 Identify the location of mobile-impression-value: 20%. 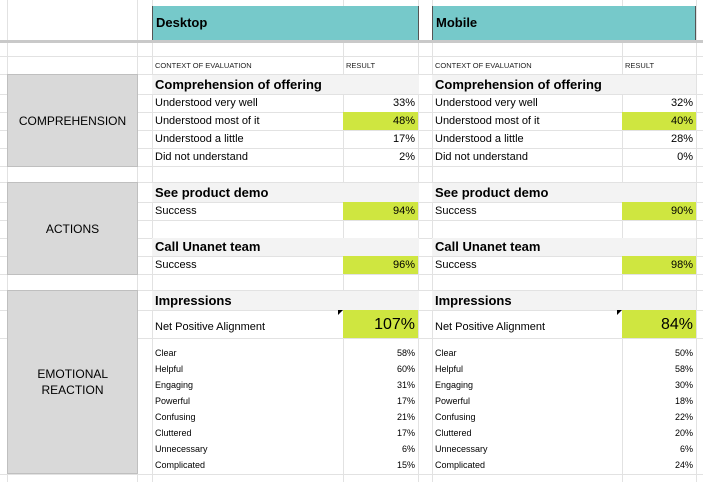
(683, 433).